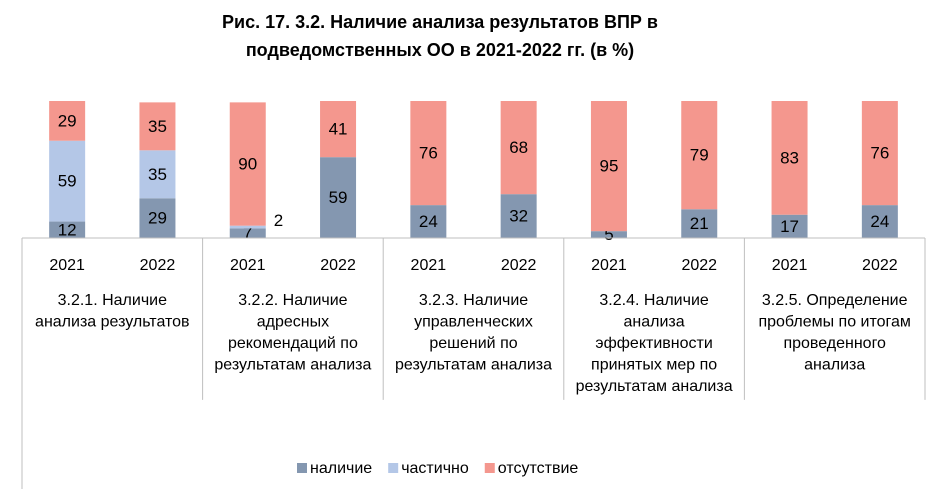 This screenshot has width=926, height=489. I want to click on data-label: 32, so click(518, 216).